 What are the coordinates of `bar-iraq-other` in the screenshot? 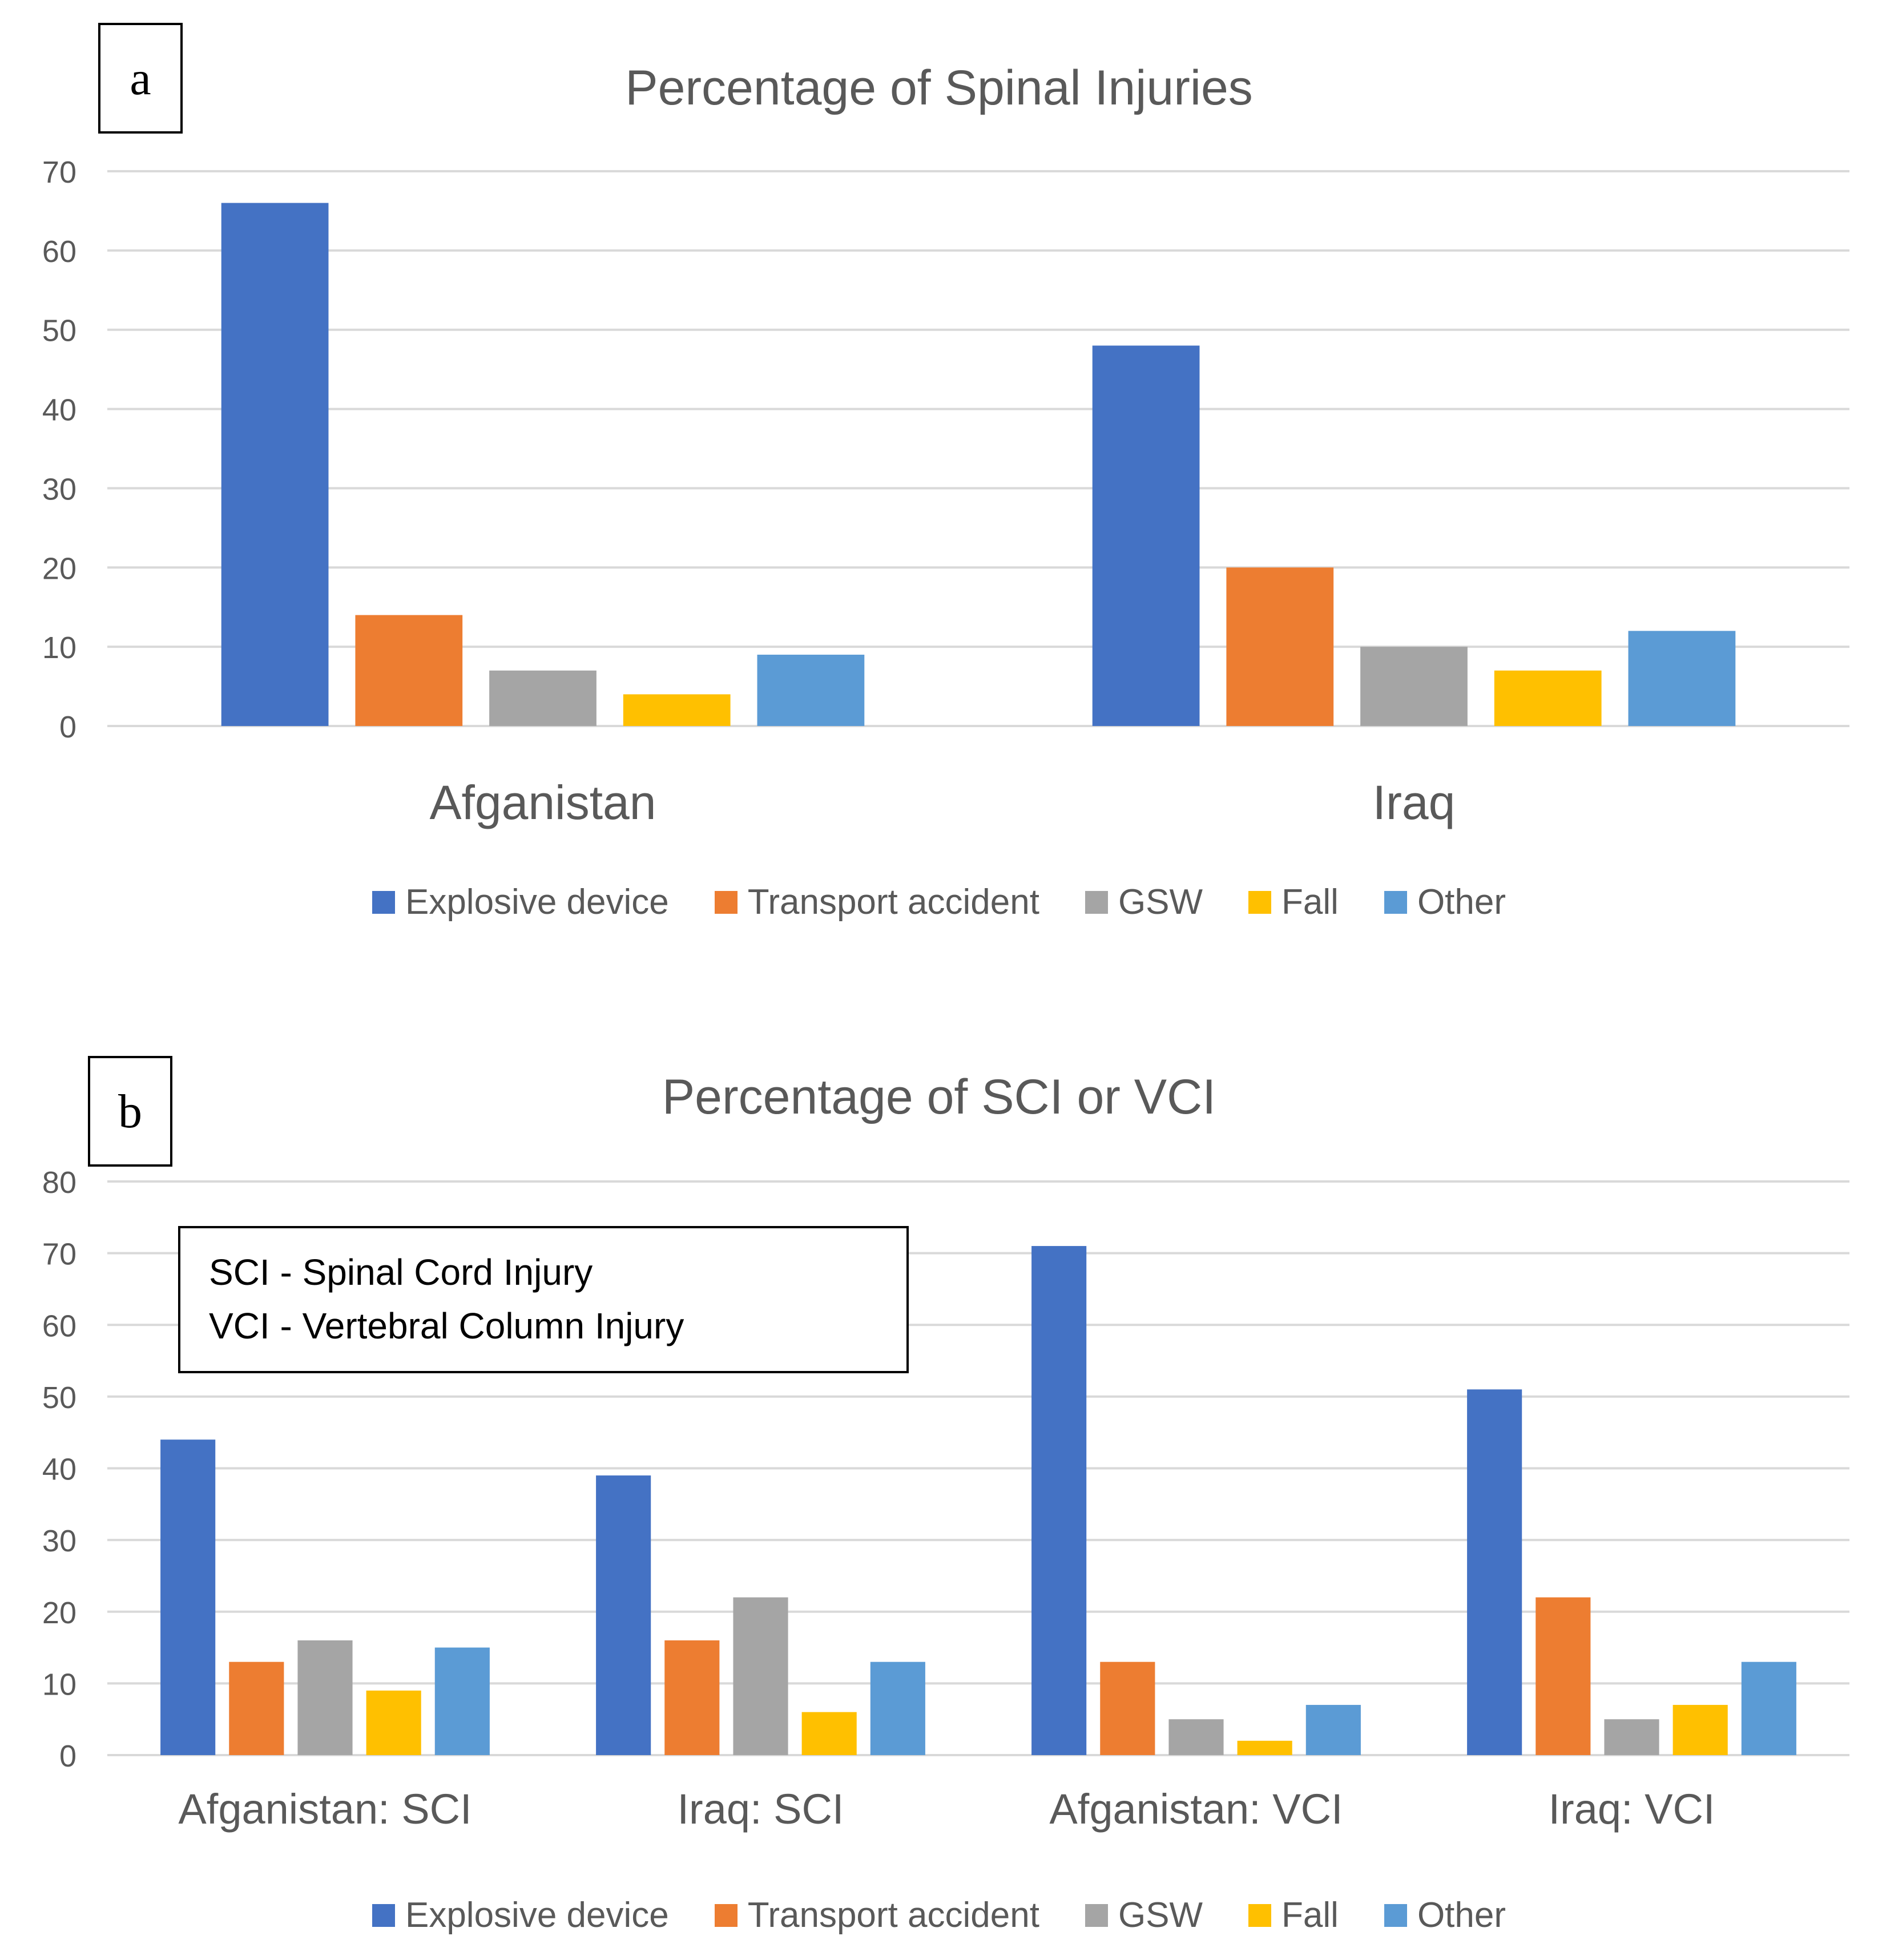 It's located at (1682, 678).